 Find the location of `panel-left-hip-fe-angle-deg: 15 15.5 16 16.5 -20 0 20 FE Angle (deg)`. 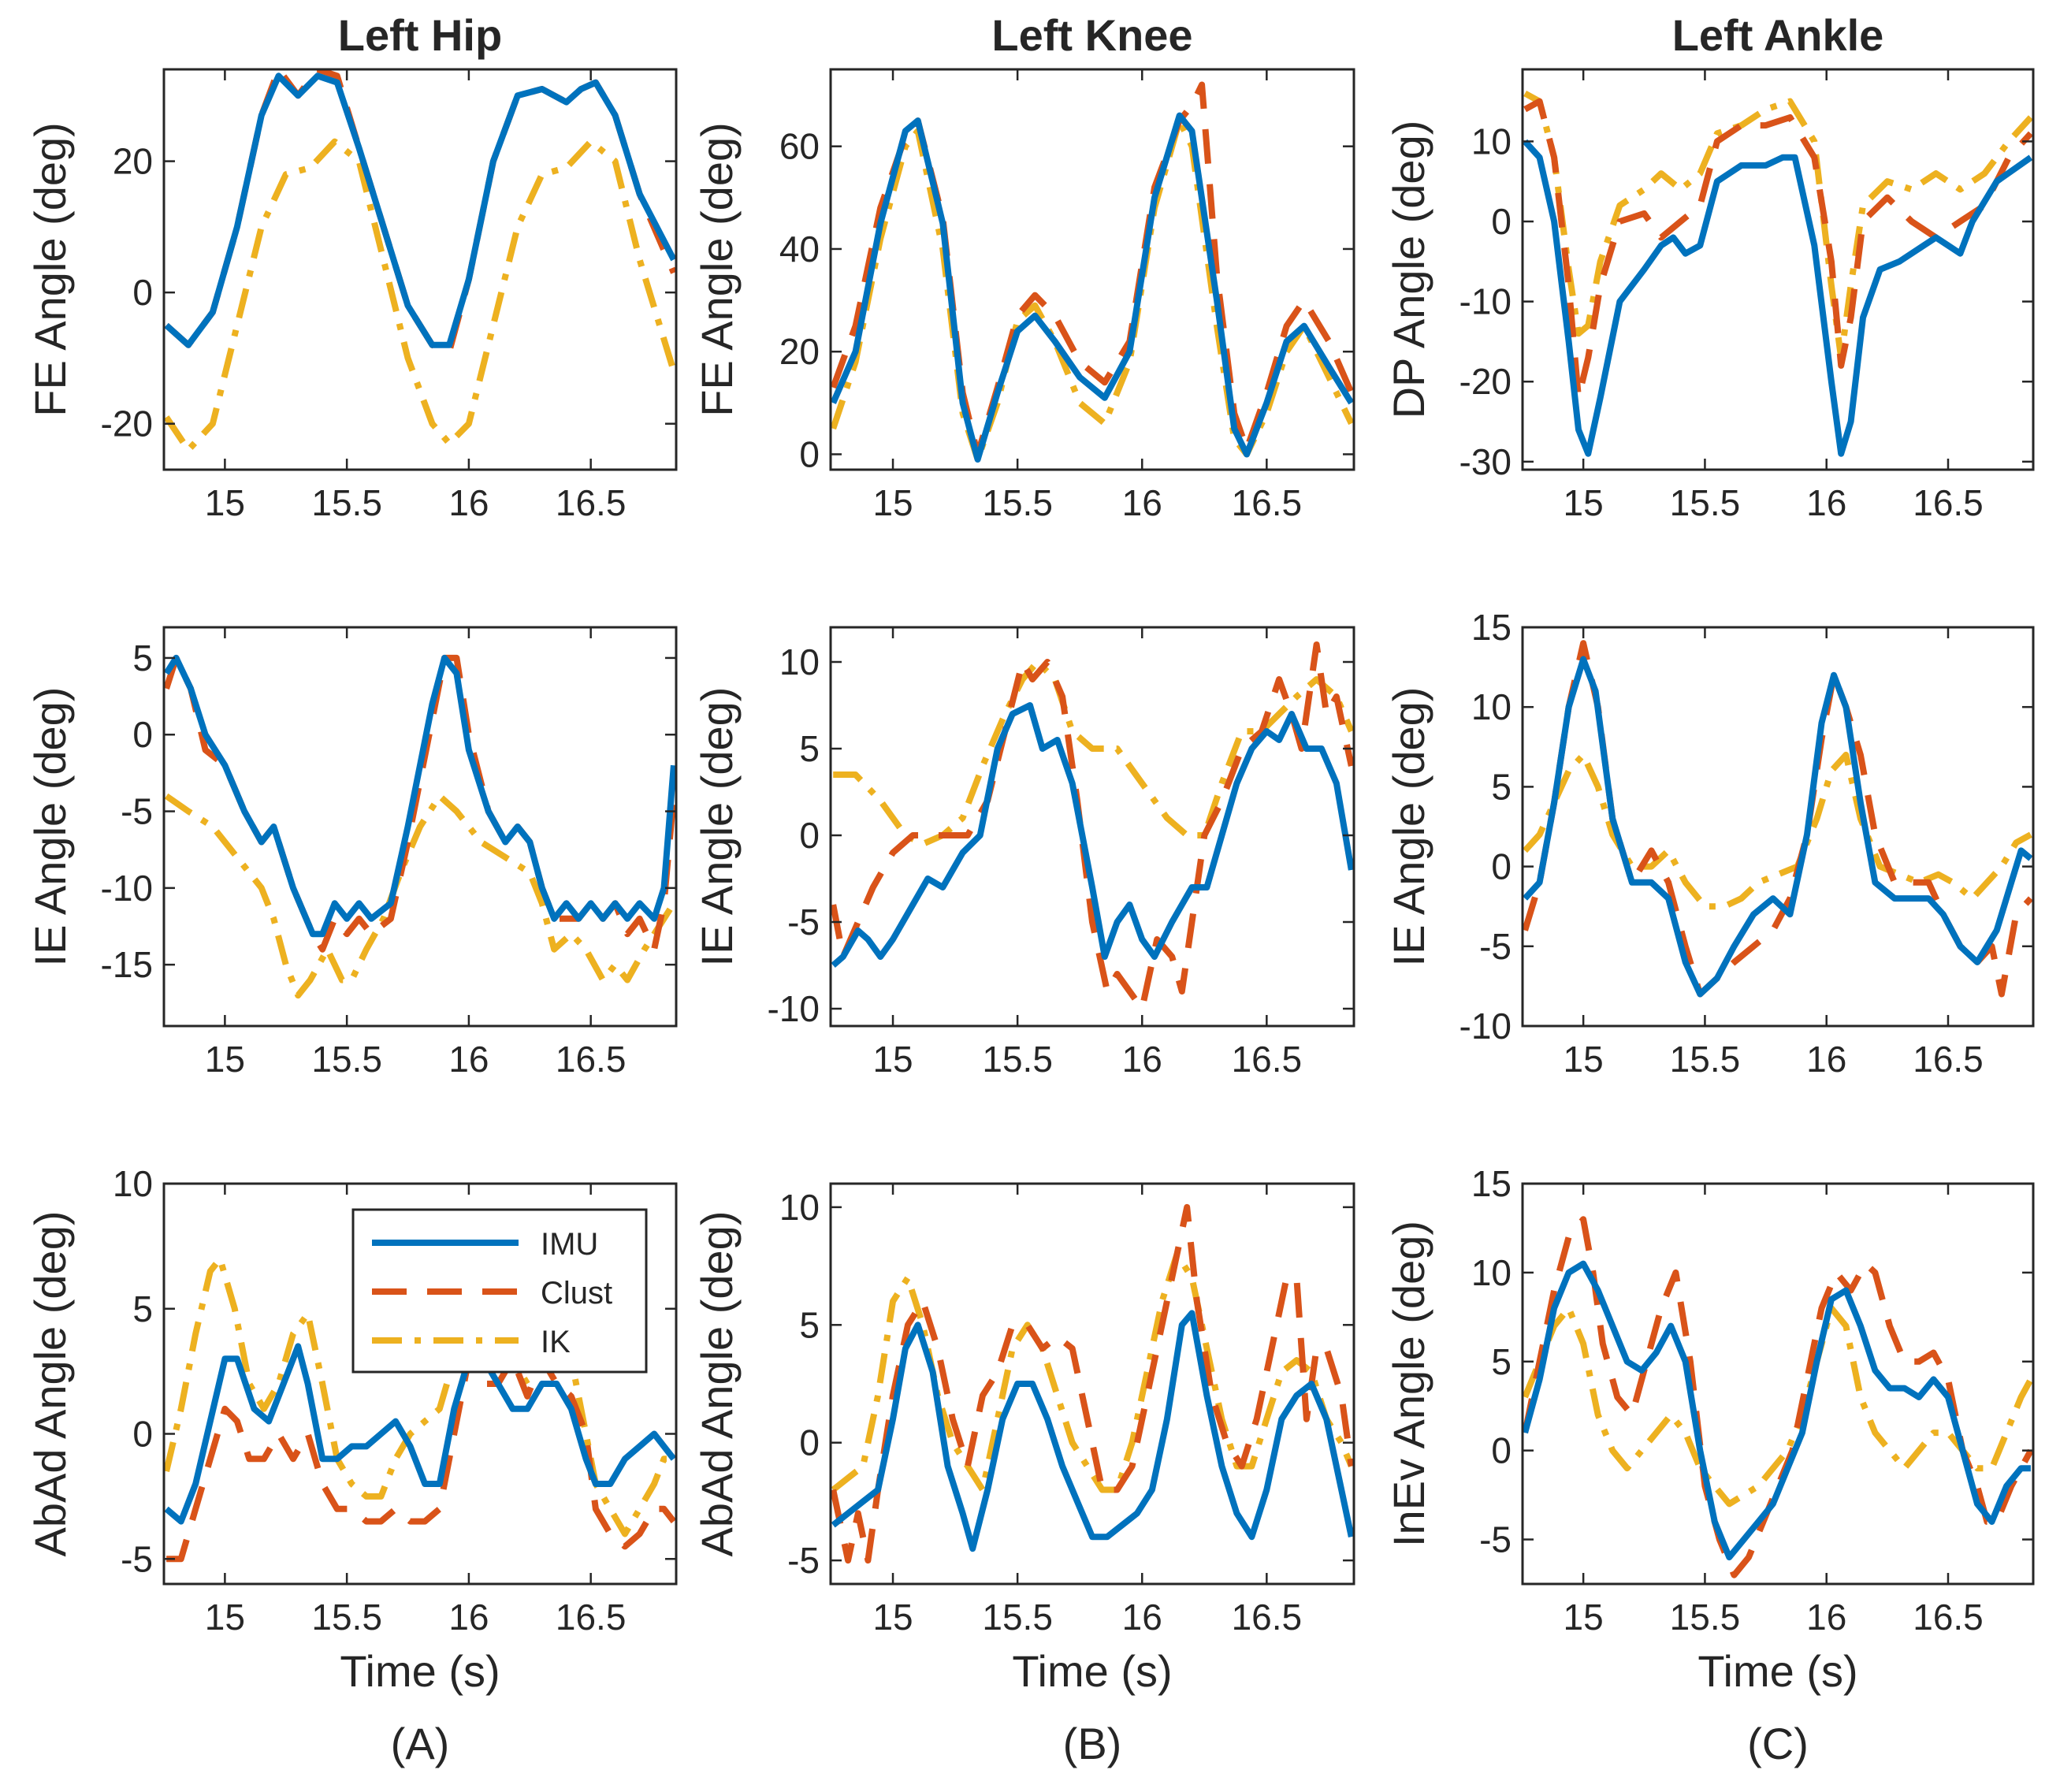

panel-left-hip-fe-angle-deg: 15 15.5 16 16.5 -20 0 20 FE Angle (deg) is located at coordinates (351, 295).